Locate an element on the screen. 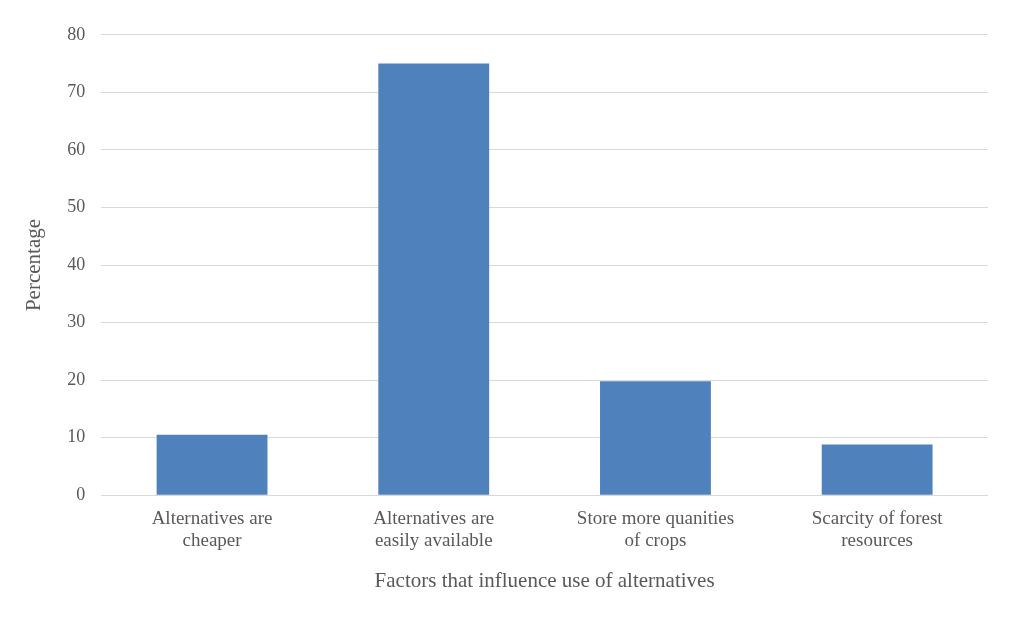  y-axis-title: Percentage is located at coordinates (33, 265).